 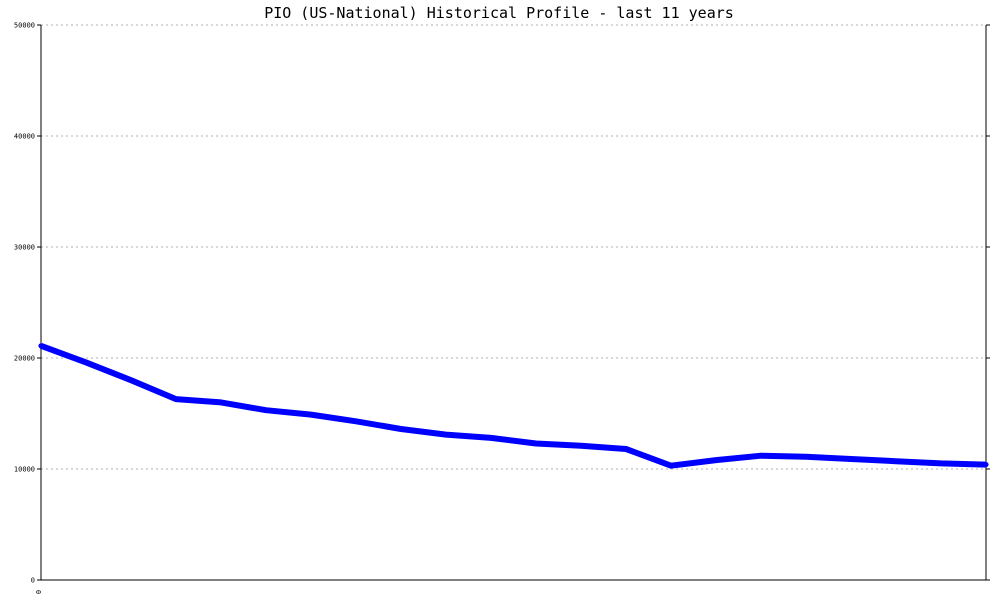 I want to click on y-tick-label: 40000, so click(x=24, y=137).